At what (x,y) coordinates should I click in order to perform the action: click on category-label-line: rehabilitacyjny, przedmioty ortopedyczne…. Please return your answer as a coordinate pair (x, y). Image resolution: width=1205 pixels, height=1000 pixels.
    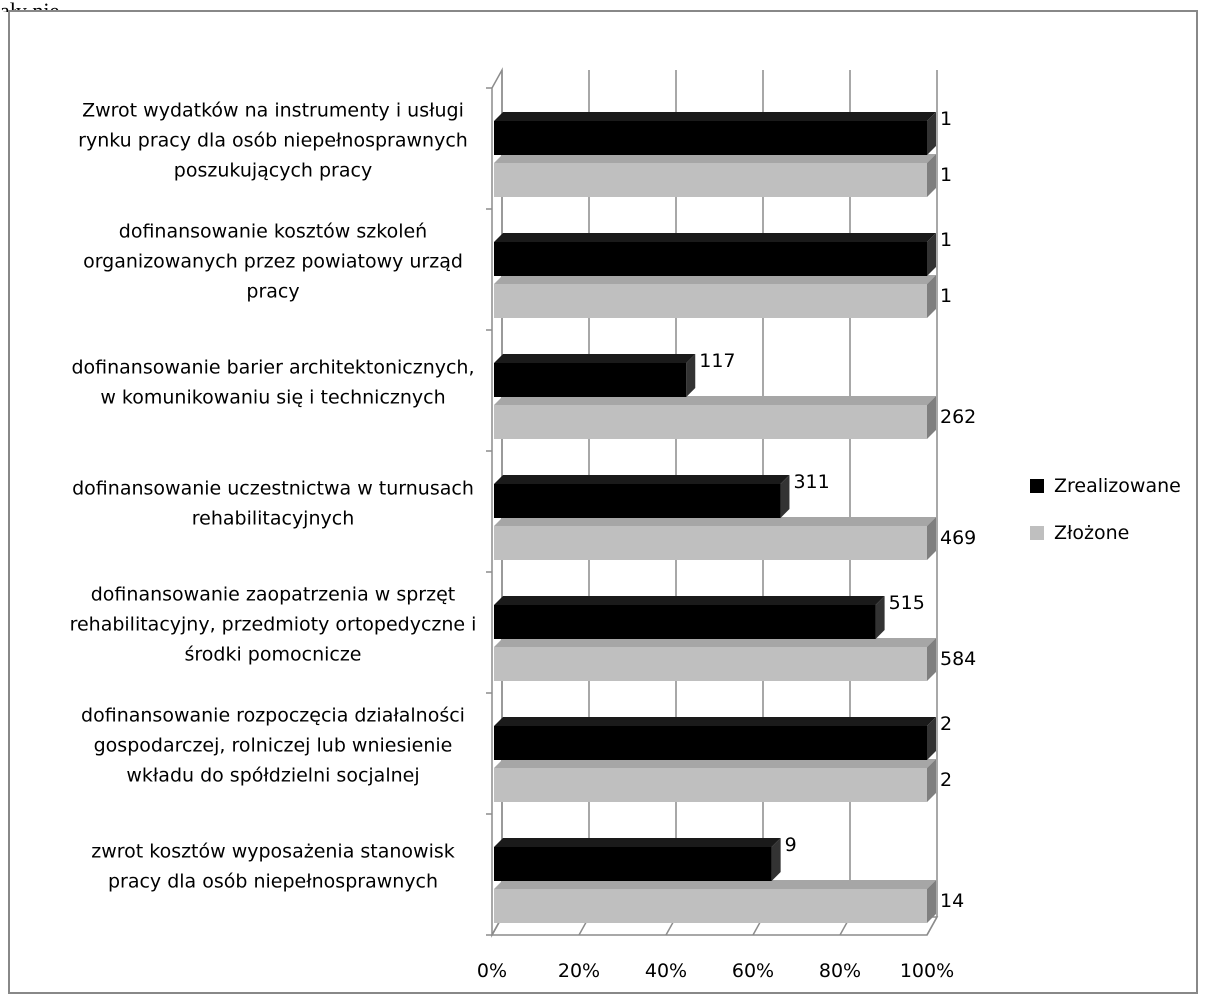
    Looking at the image, I should click on (273, 625).